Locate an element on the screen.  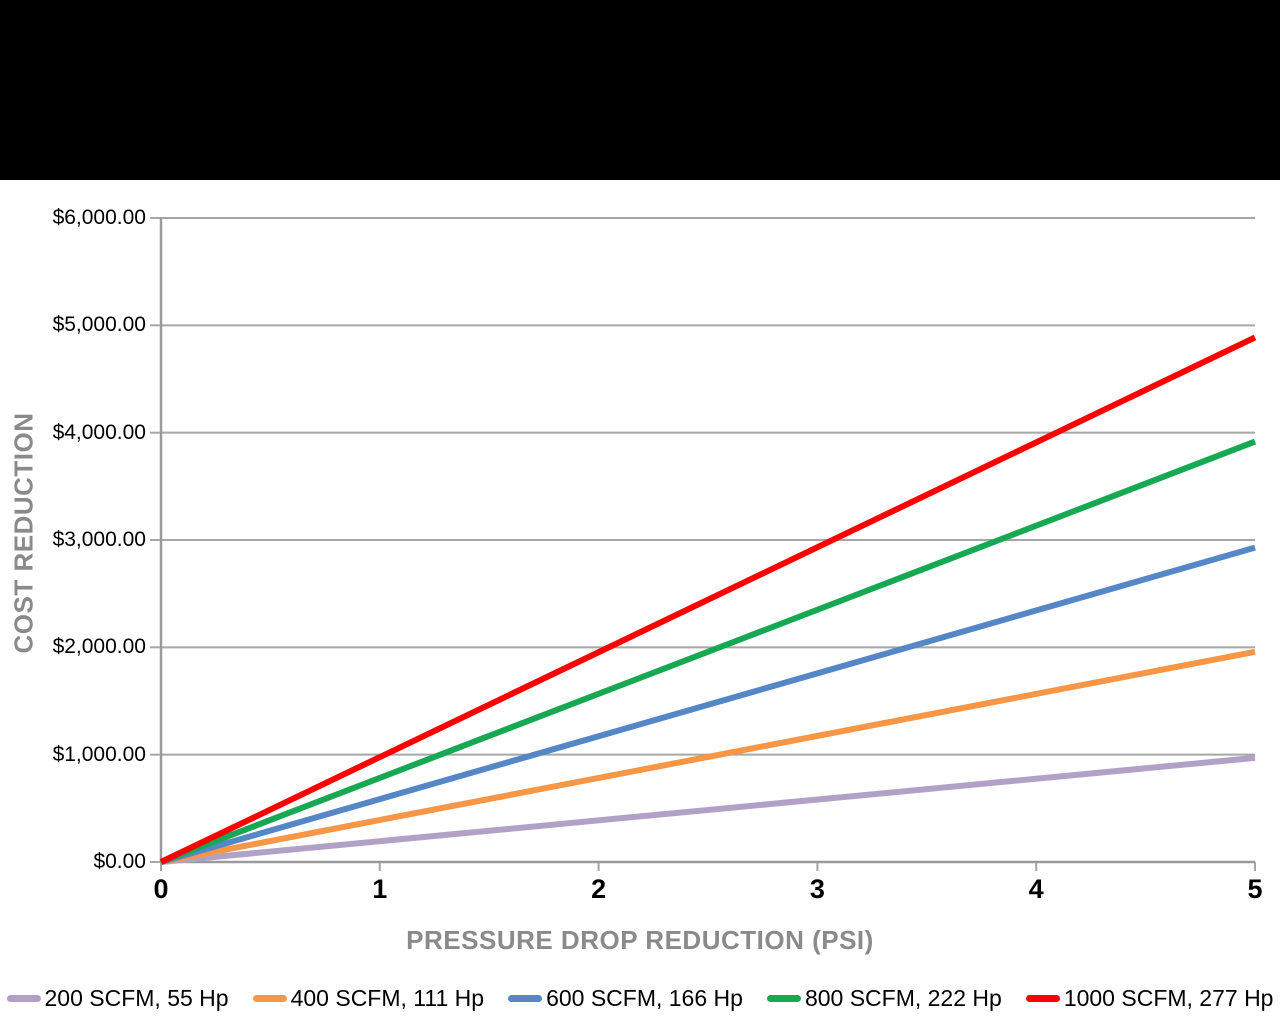
legend-item: 800 SCFM, 222 Hp is located at coordinates (884, 998).